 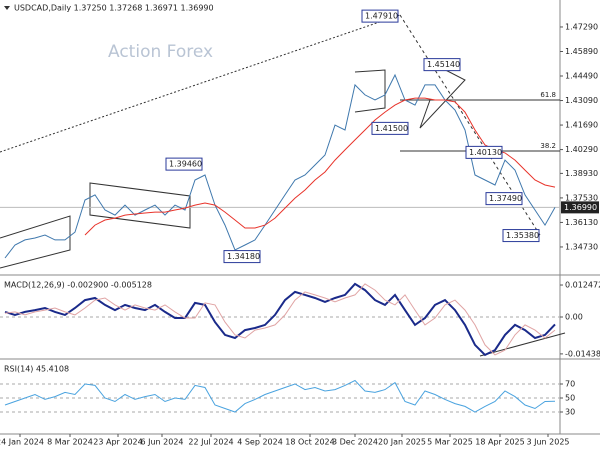 I want to click on annotation-label: 1.34180, so click(x=243, y=256).